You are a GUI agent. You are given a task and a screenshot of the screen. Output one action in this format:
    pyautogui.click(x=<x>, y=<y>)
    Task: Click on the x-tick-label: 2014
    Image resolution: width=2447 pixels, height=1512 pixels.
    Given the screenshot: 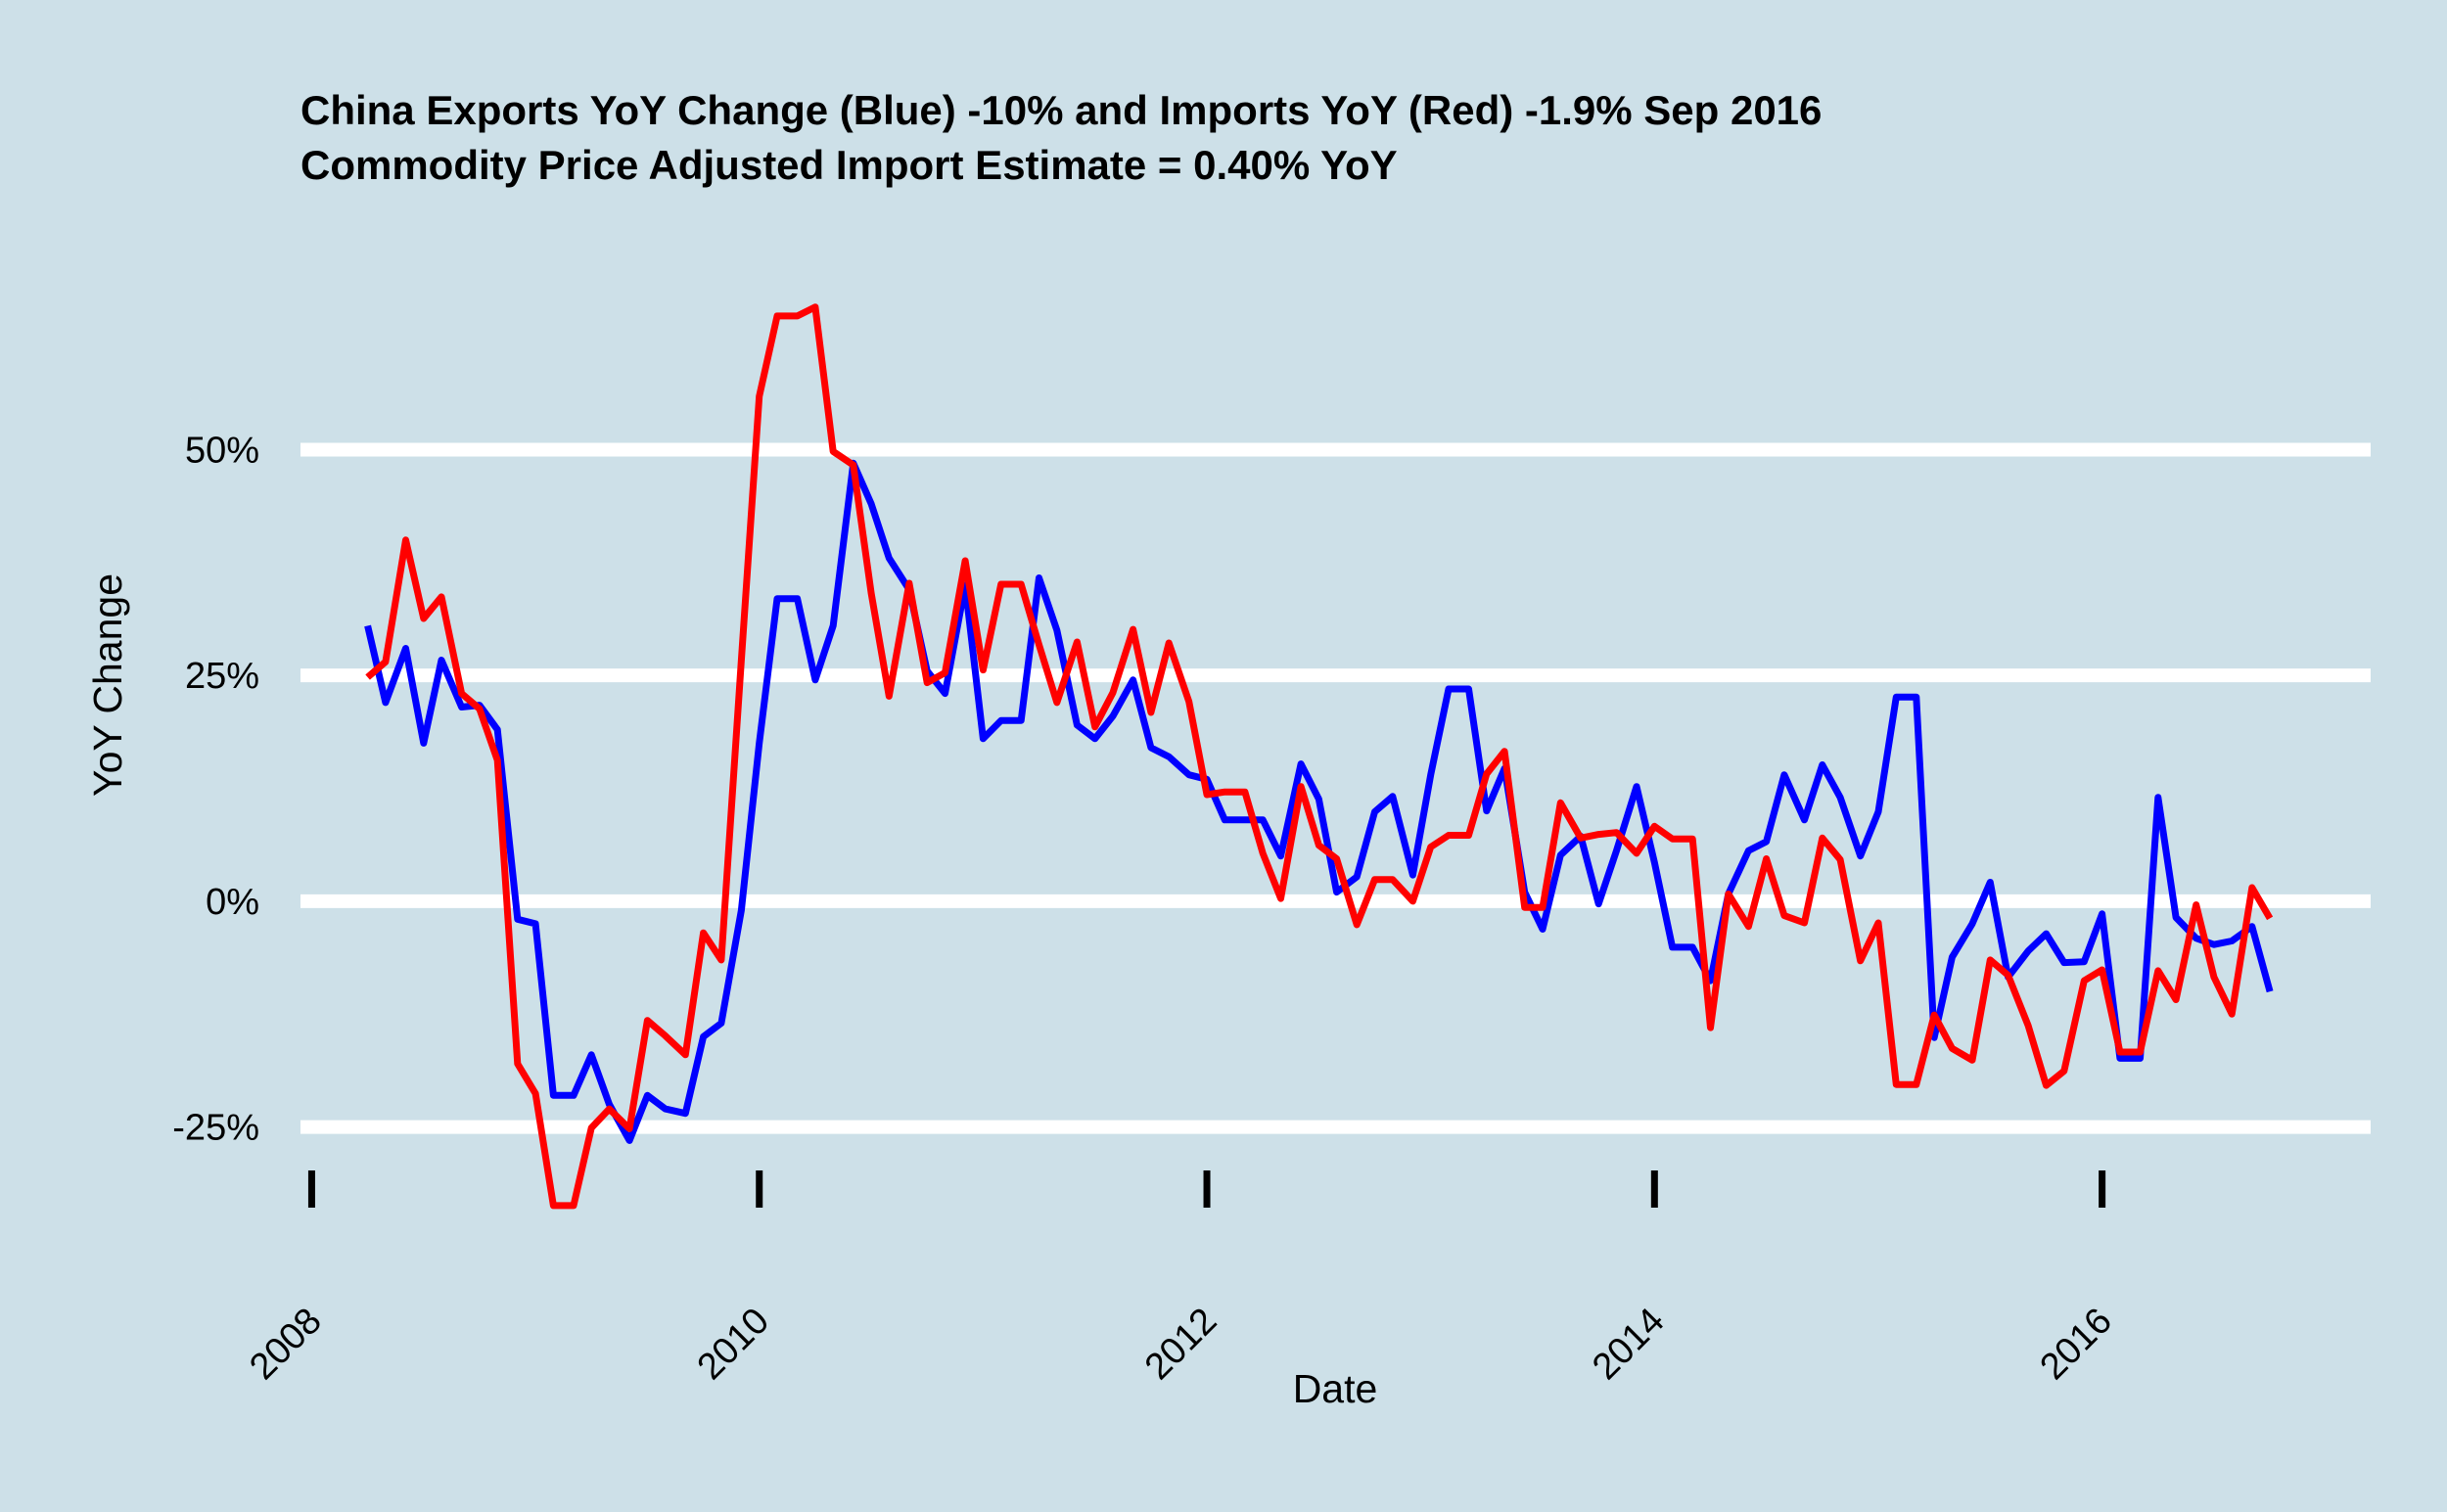 What is the action you would take?
    pyautogui.click(x=1628, y=1344)
    